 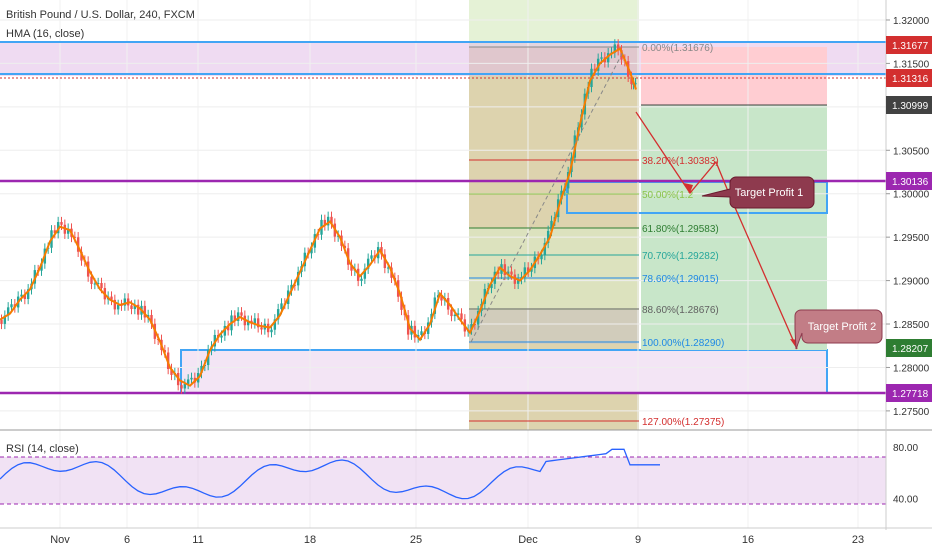 I want to click on fib-level-label: 78.60%(1.29015), so click(x=680, y=279).